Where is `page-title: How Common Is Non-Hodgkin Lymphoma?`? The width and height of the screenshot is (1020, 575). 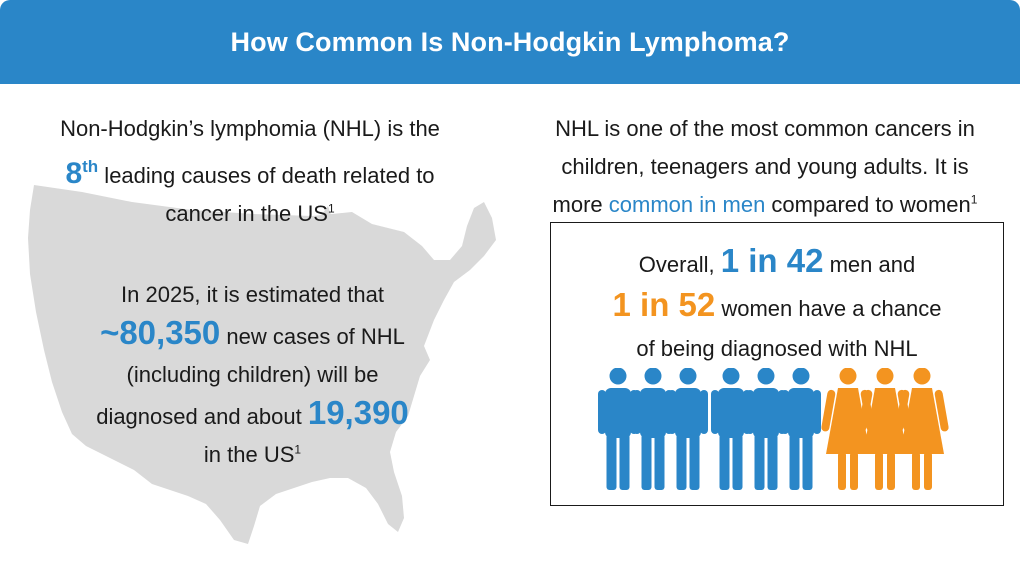
page-title: How Common Is Non-Hodgkin Lymphoma? is located at coordinates (510, 41).